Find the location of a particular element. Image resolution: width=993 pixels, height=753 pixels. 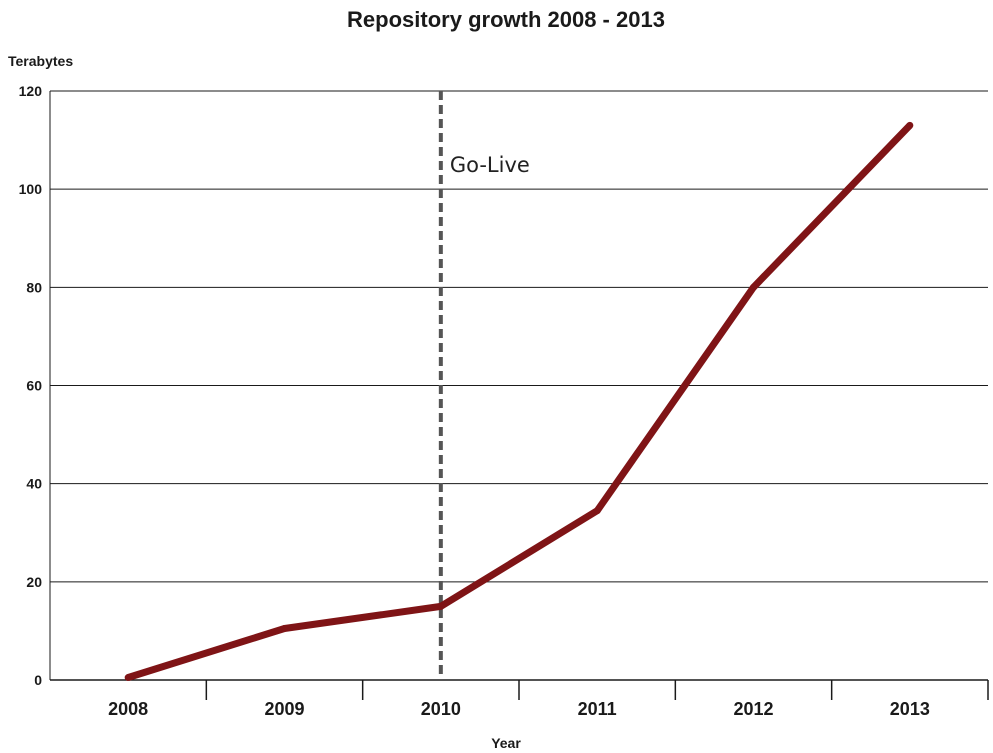

x-tick-label: 2012 is located at coordinates (753, 709).